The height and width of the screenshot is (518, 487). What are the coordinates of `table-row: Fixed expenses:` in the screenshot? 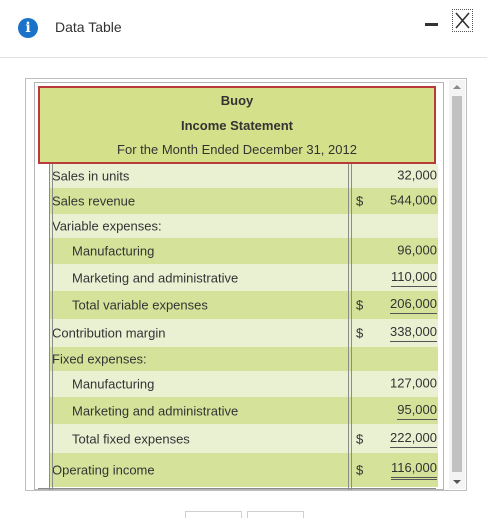 It's located at (244, 359).